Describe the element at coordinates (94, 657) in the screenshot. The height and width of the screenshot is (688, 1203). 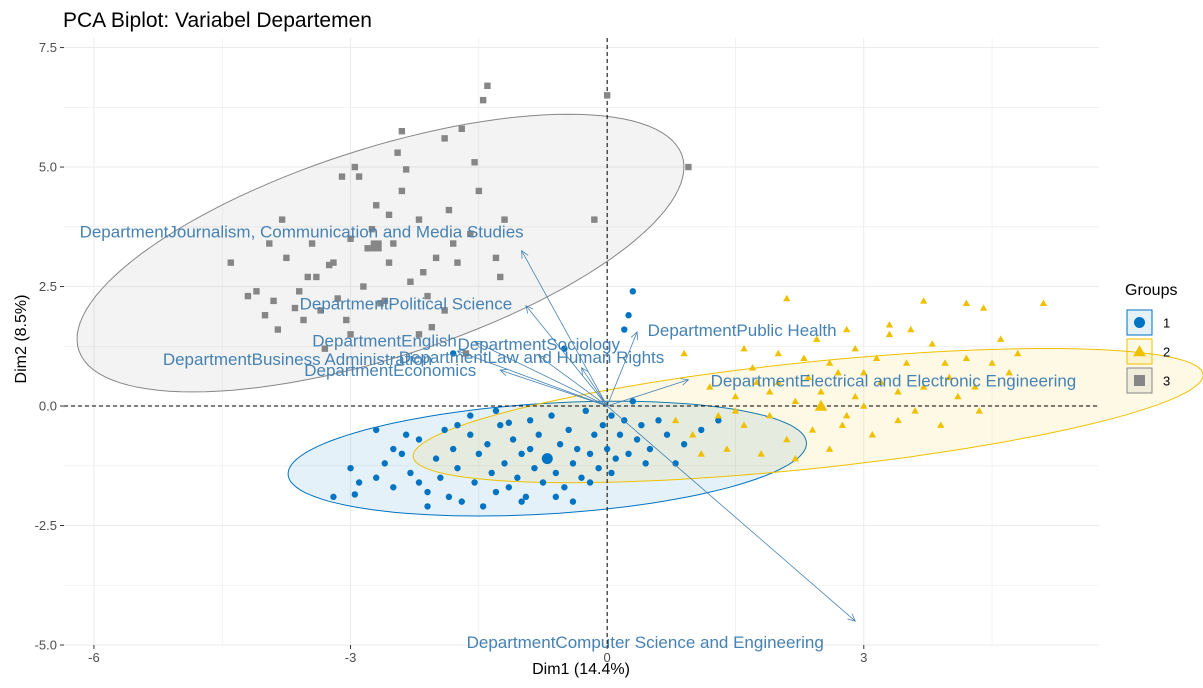
I see `x-tick-label: -6` at that location.